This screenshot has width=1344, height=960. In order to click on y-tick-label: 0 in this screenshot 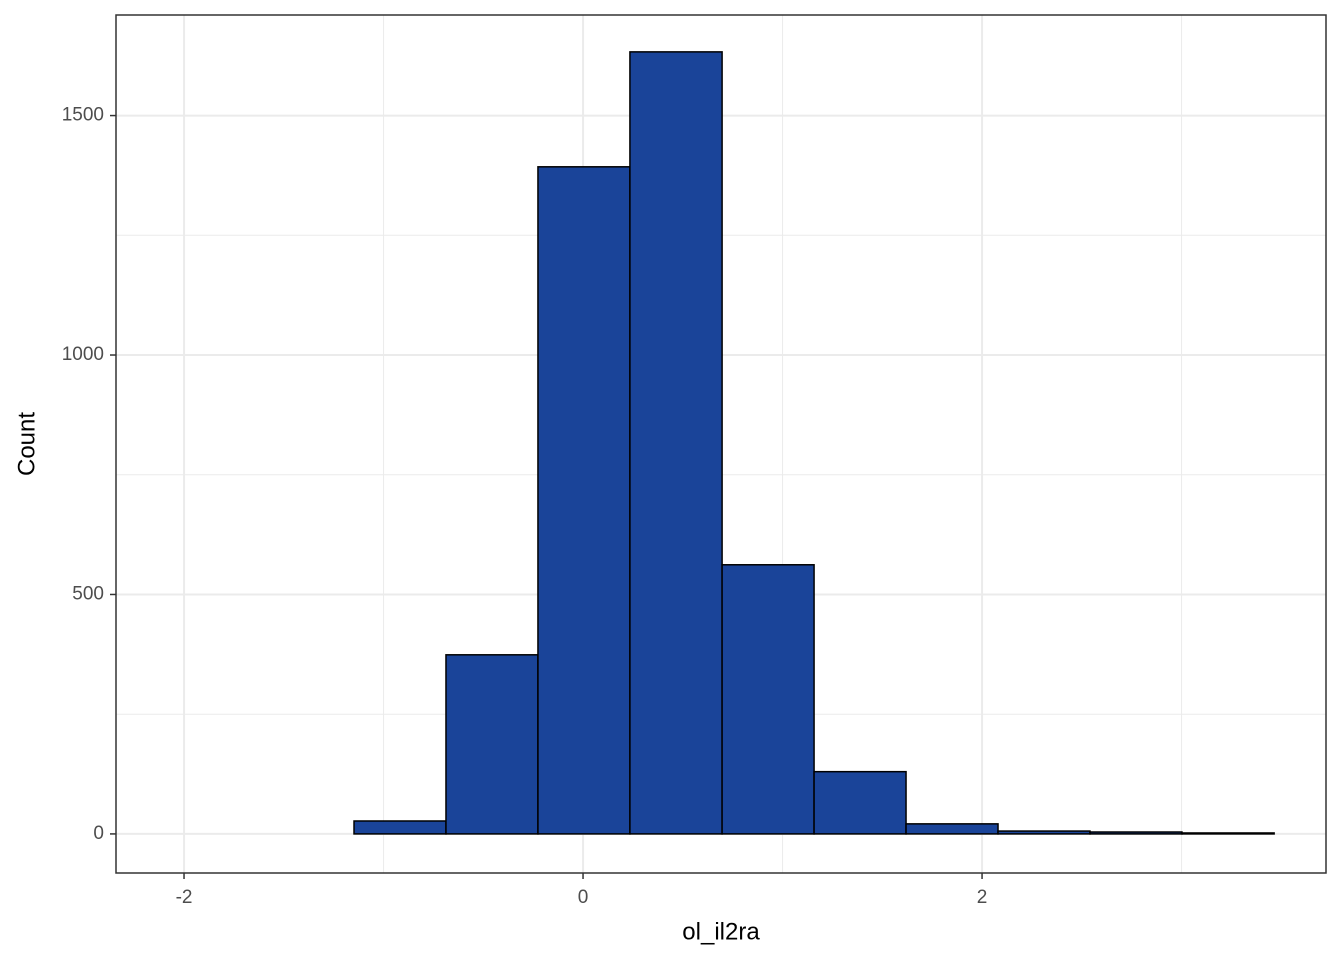, I will do `click(98, 833)`.